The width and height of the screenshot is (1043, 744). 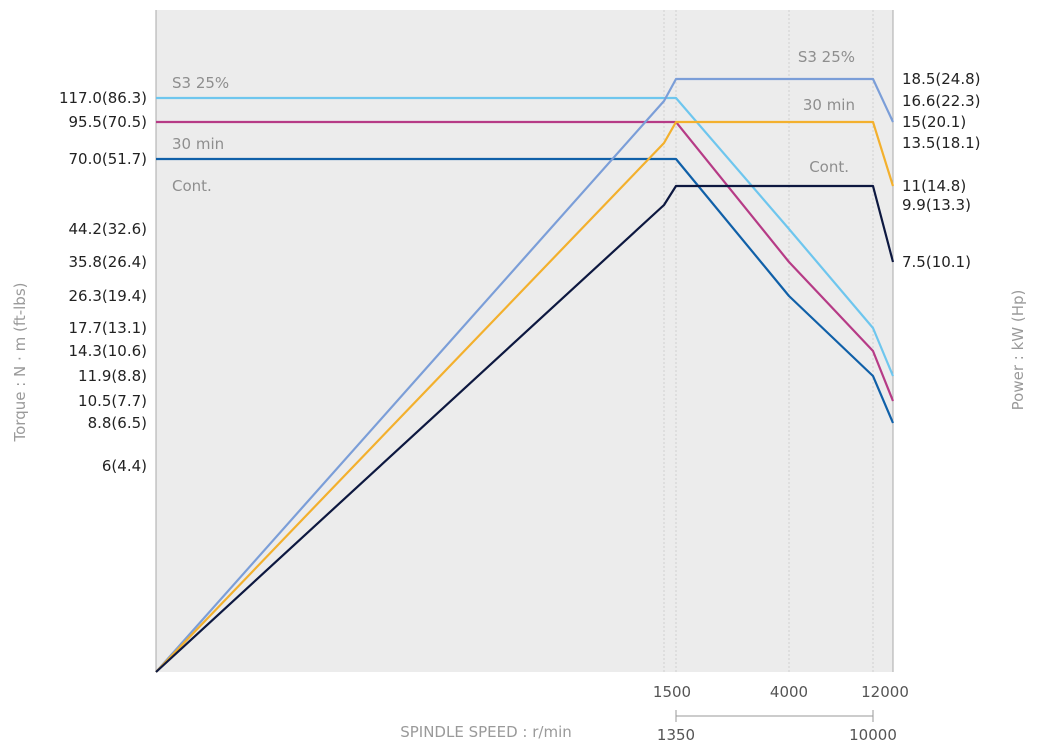 I want to click on torque-tick-label: 10.5(7.7), so click(x=112, y=401).